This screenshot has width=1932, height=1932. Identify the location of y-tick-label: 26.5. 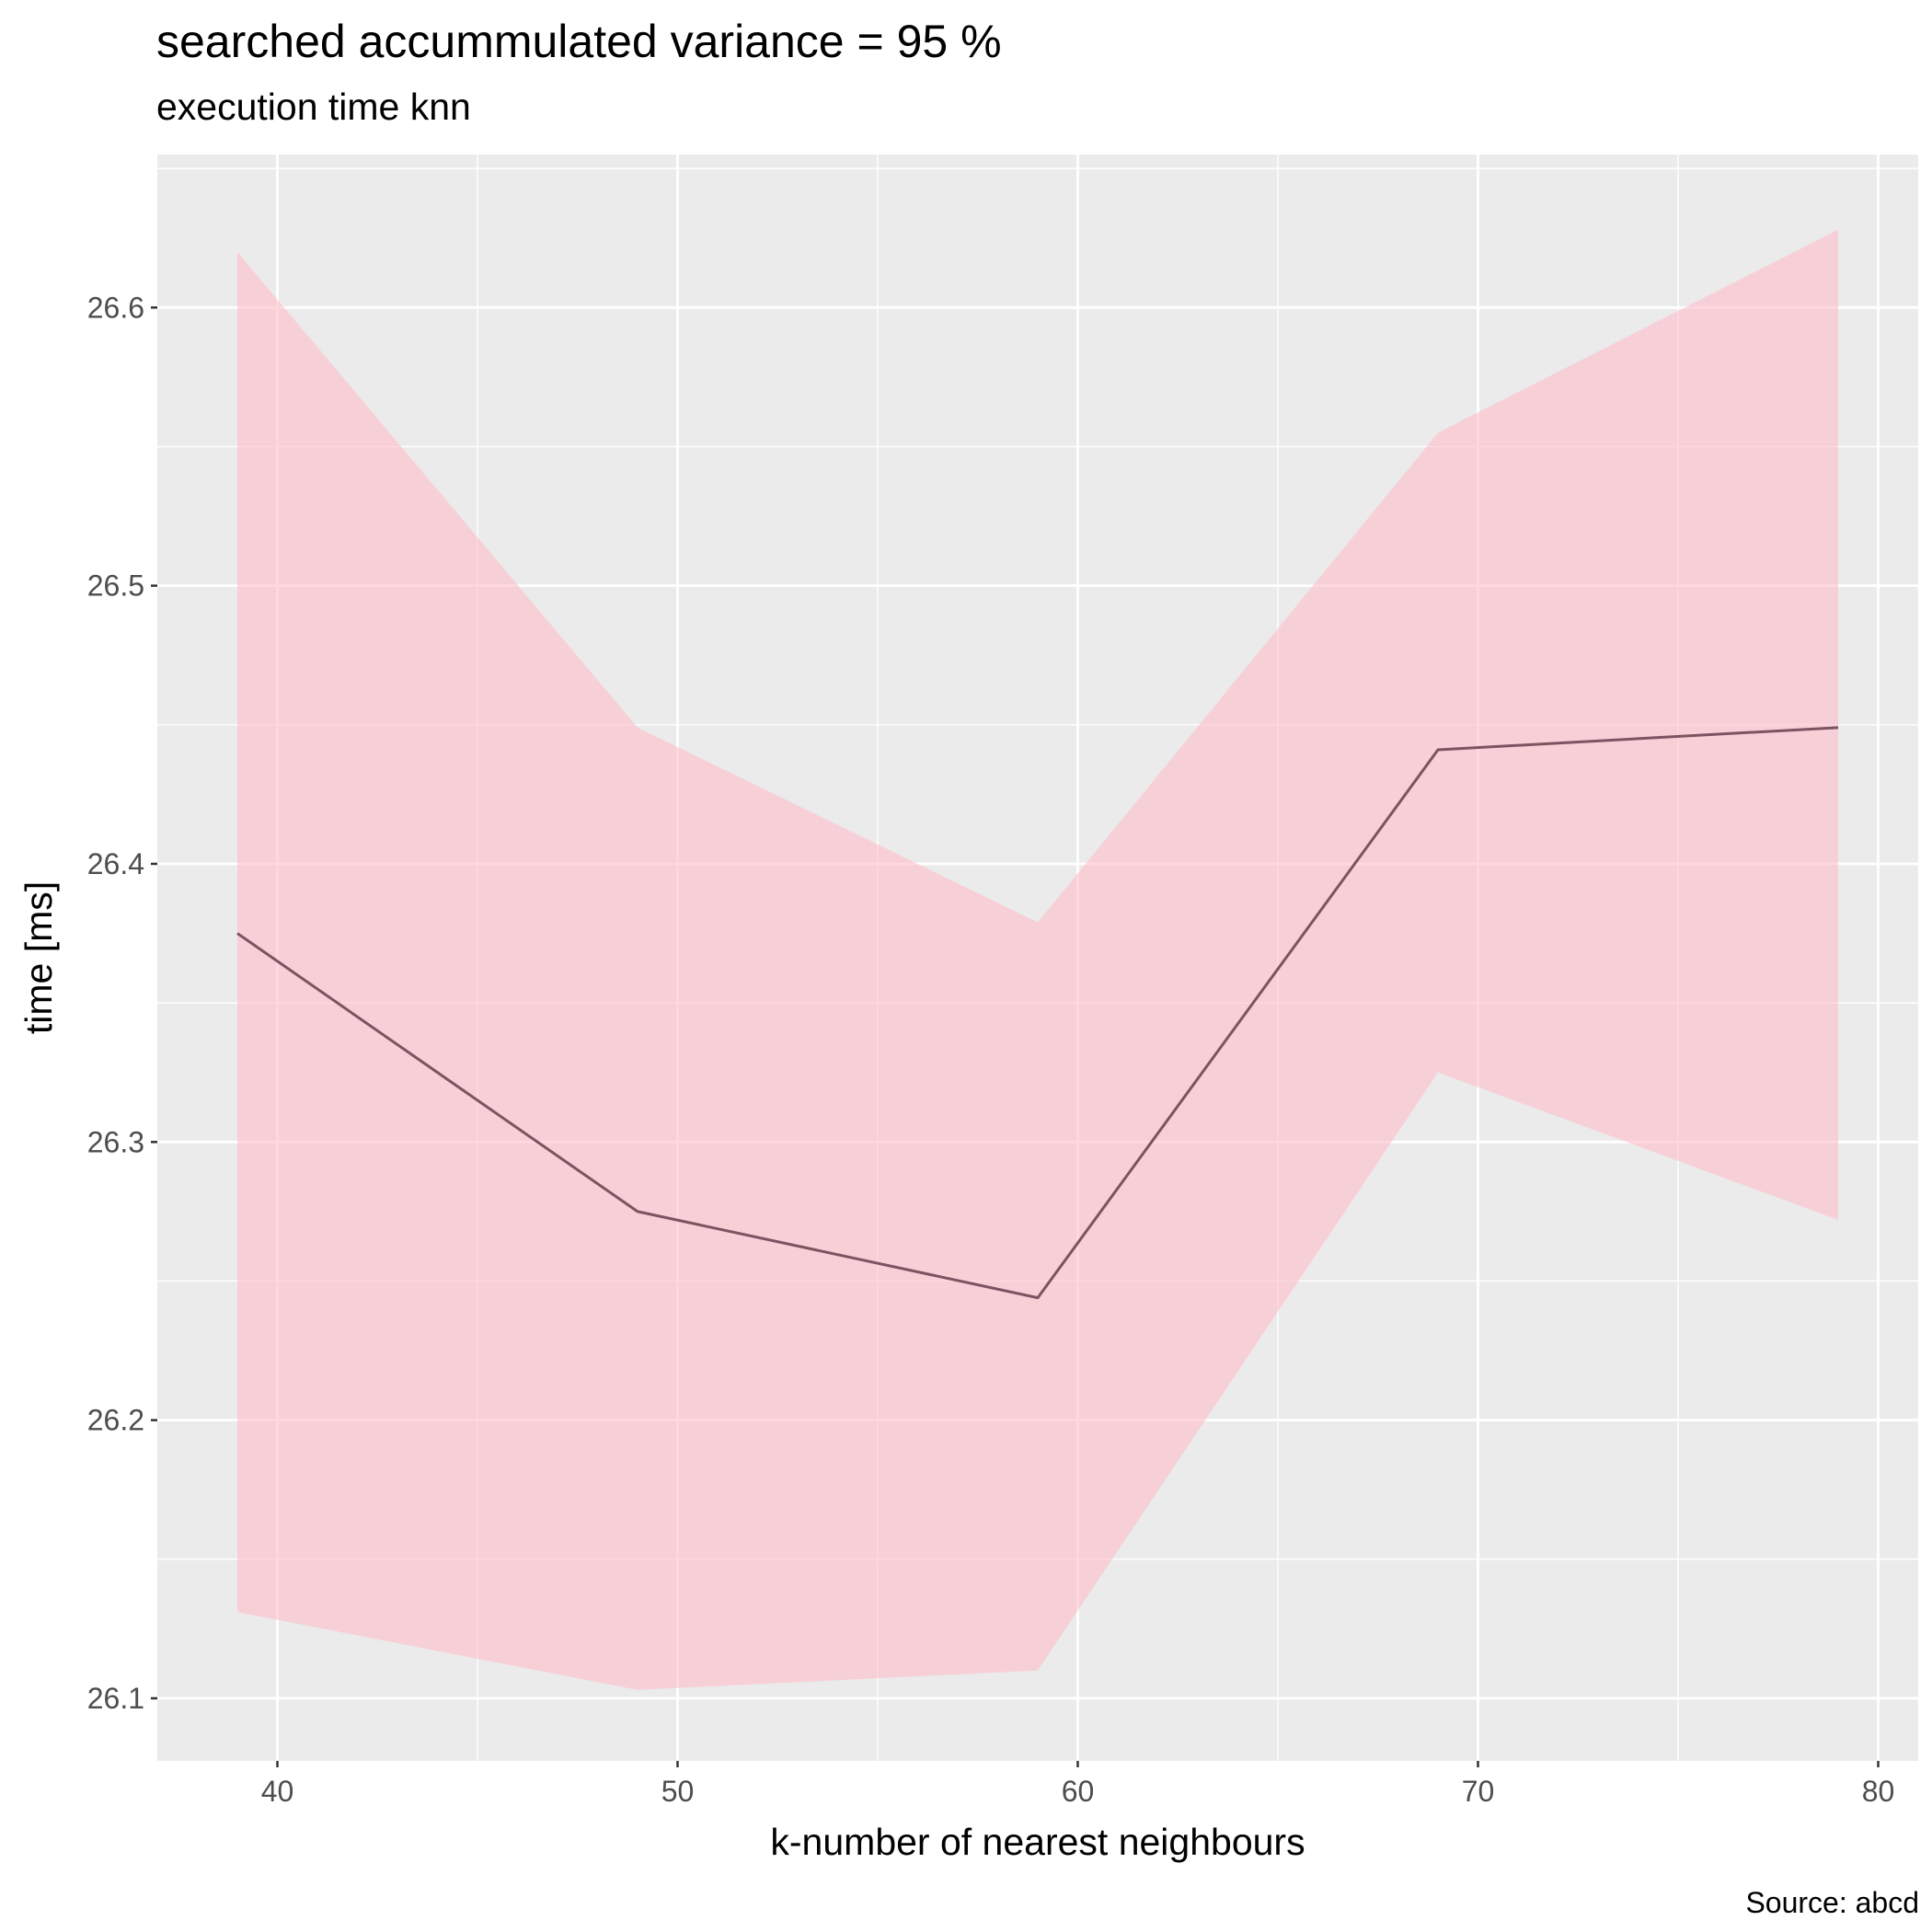
(115, 586).